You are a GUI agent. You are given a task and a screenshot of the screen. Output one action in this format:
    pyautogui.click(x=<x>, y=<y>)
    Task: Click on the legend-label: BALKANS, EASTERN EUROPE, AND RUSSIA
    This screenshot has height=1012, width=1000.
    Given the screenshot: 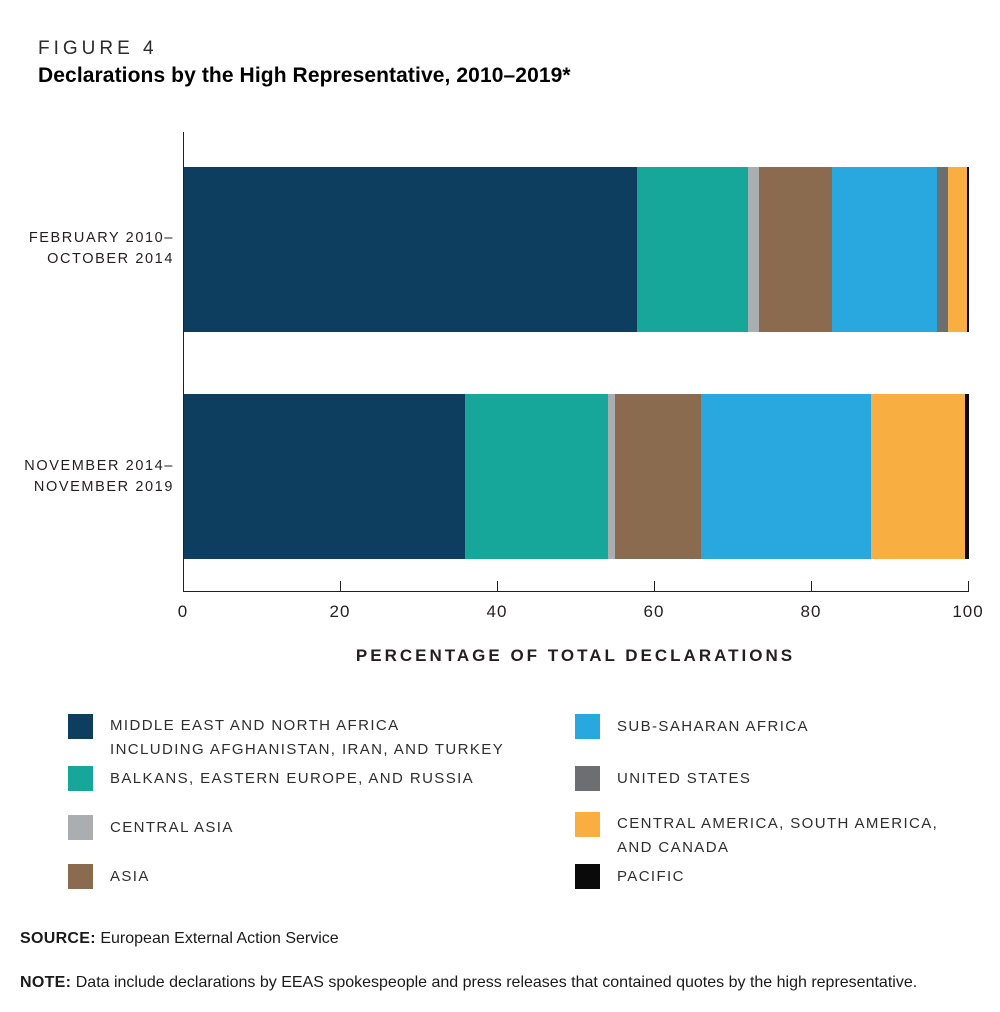 What is the action you would take?
    pyautogui.click(x=292, y=778)
    